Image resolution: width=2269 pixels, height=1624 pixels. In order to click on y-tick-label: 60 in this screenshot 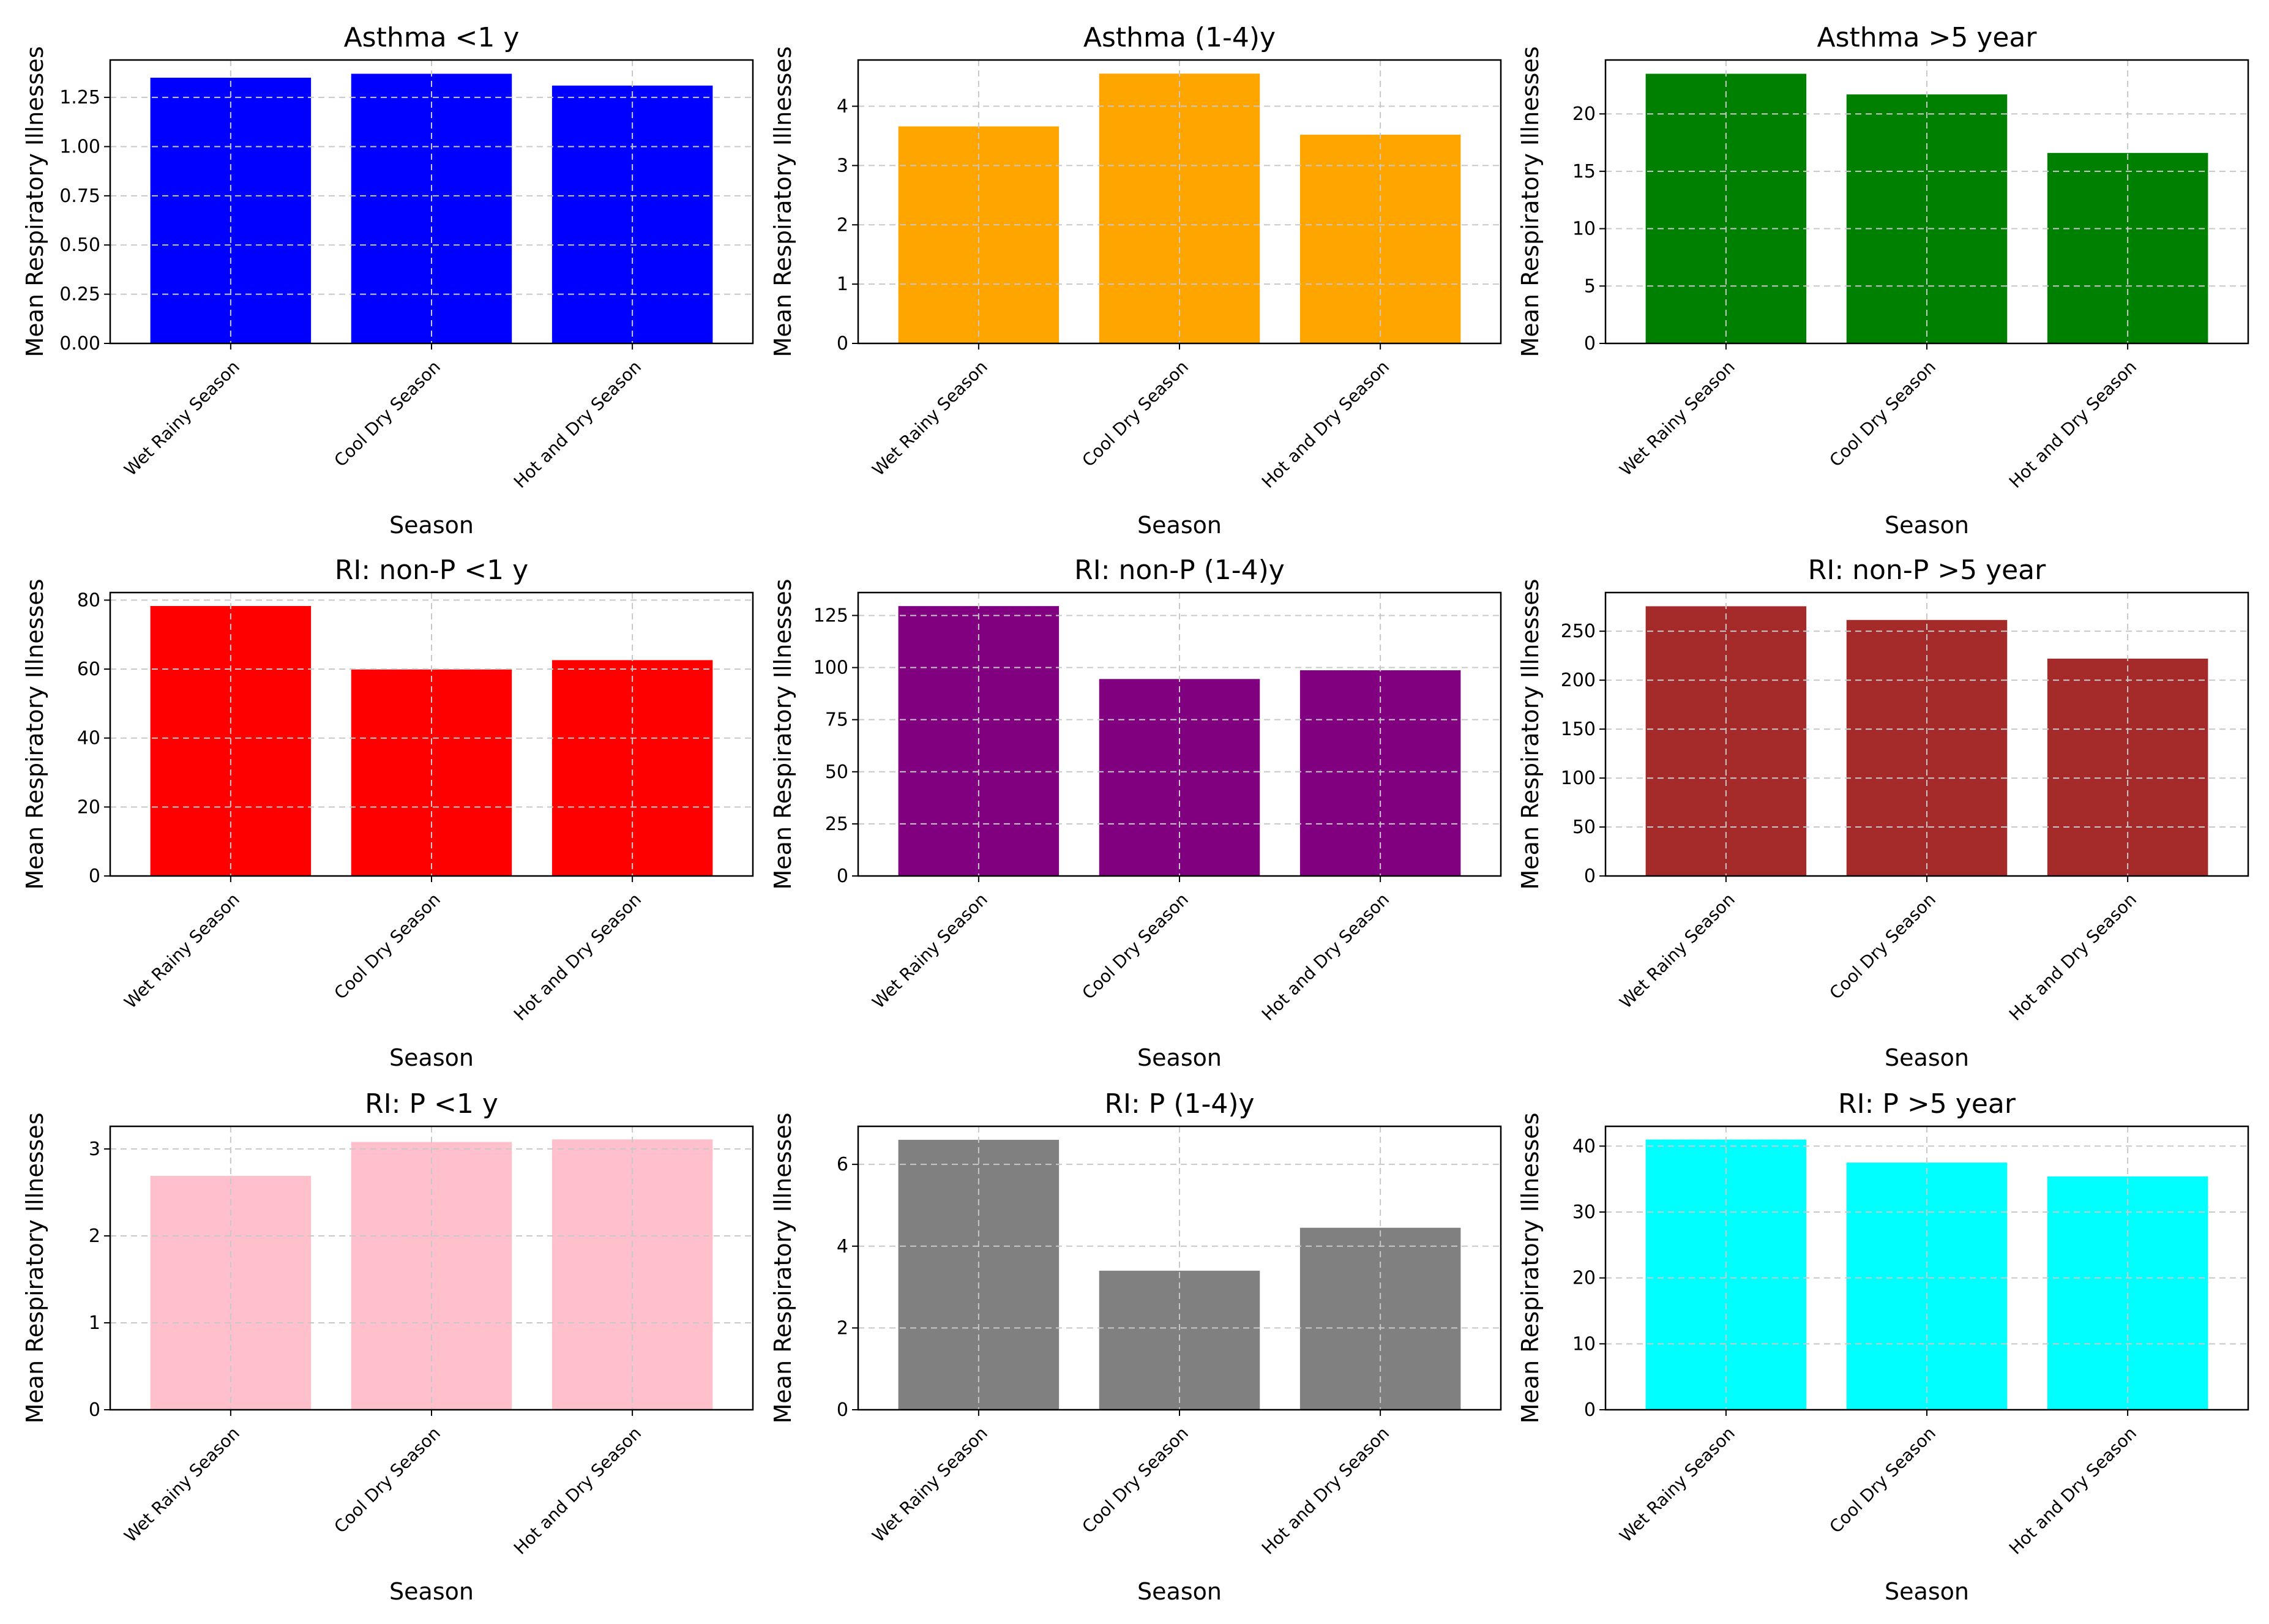, I will do `click(88, 669)`.